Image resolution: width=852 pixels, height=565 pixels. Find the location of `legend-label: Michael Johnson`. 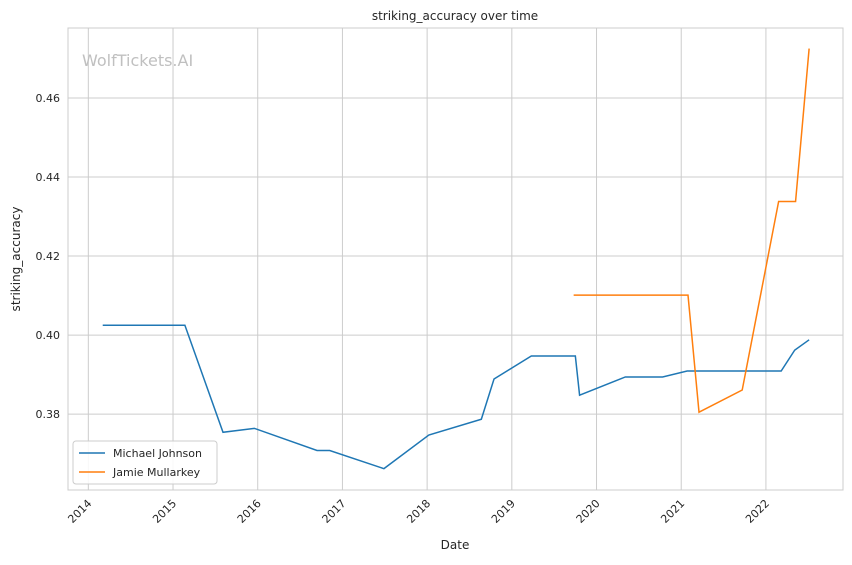

legend-label: Michael Johnson is located at coordinates (157, 453).